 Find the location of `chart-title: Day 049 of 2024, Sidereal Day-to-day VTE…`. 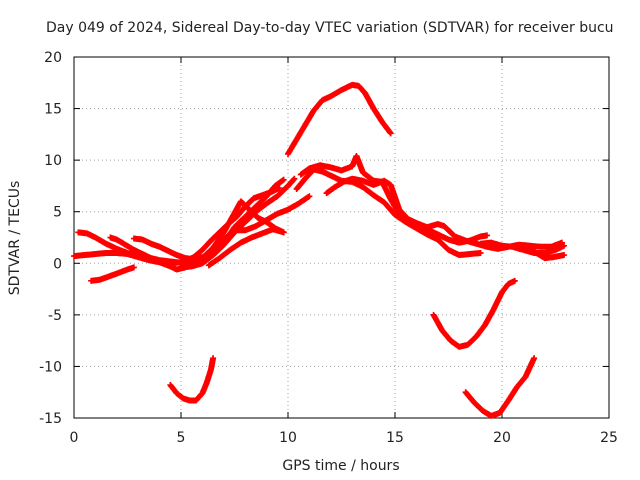

chart-title: Day 049 of 2024, Sidereal Day-to-day VTE… is located at coordinates (330, 28).